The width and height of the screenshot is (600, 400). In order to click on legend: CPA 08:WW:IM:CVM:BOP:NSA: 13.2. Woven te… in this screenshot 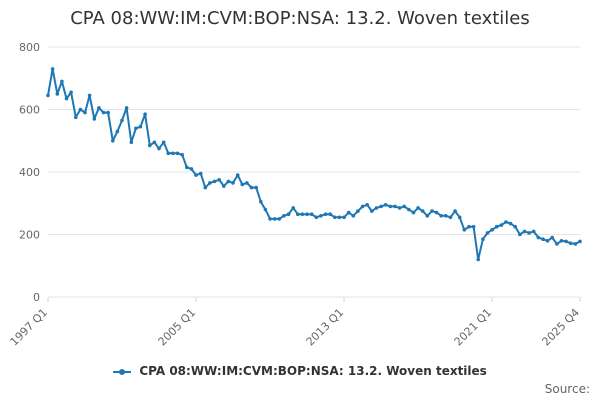, I will do `click(300, 371)`.